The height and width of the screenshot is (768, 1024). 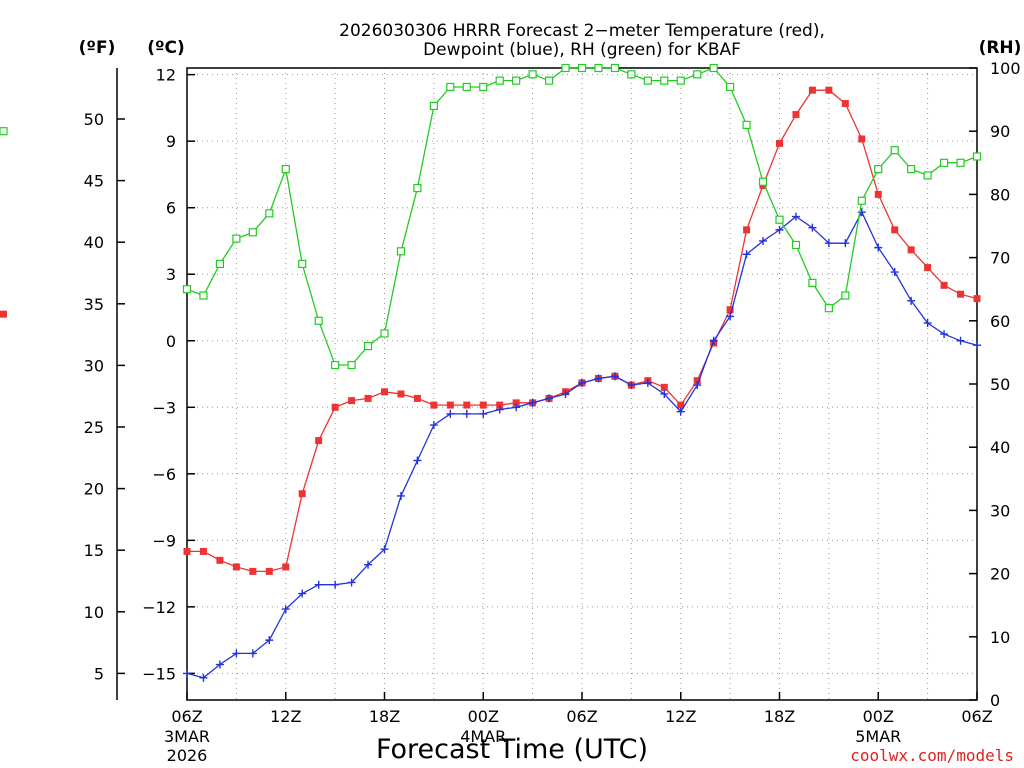 I want to click on rh-tick-label: 20, so click(x=1000, y=574).